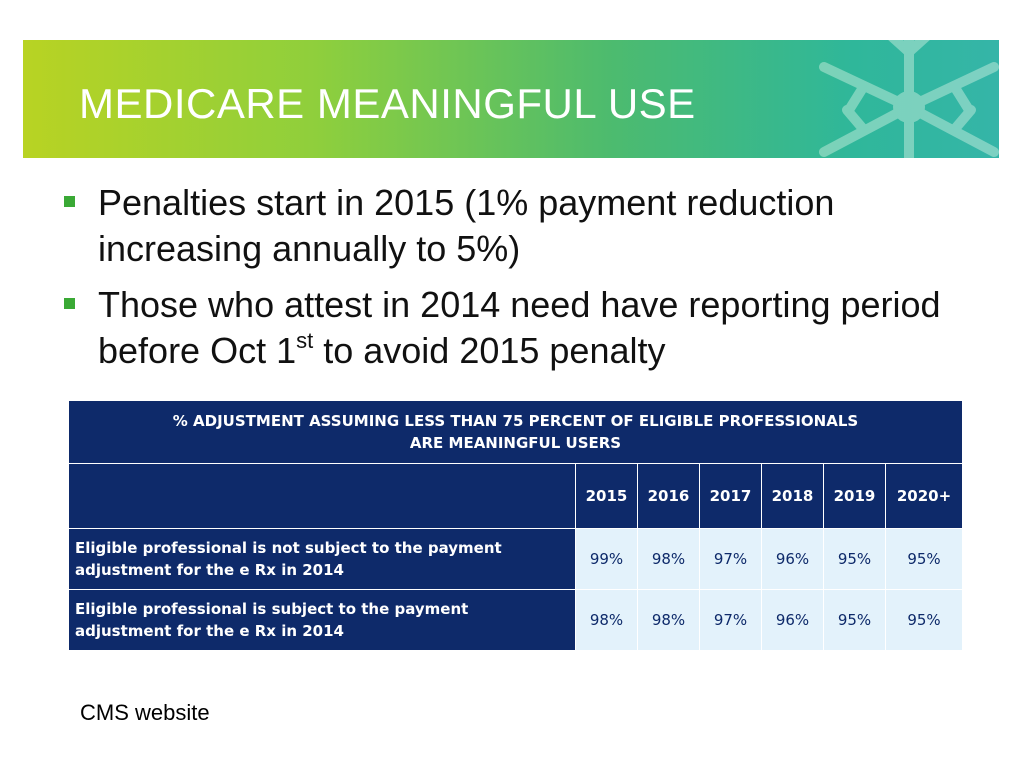 The width and height of the screenshot is (1024, 768). I want to click on table-cell: 99%, so click(606, 559).